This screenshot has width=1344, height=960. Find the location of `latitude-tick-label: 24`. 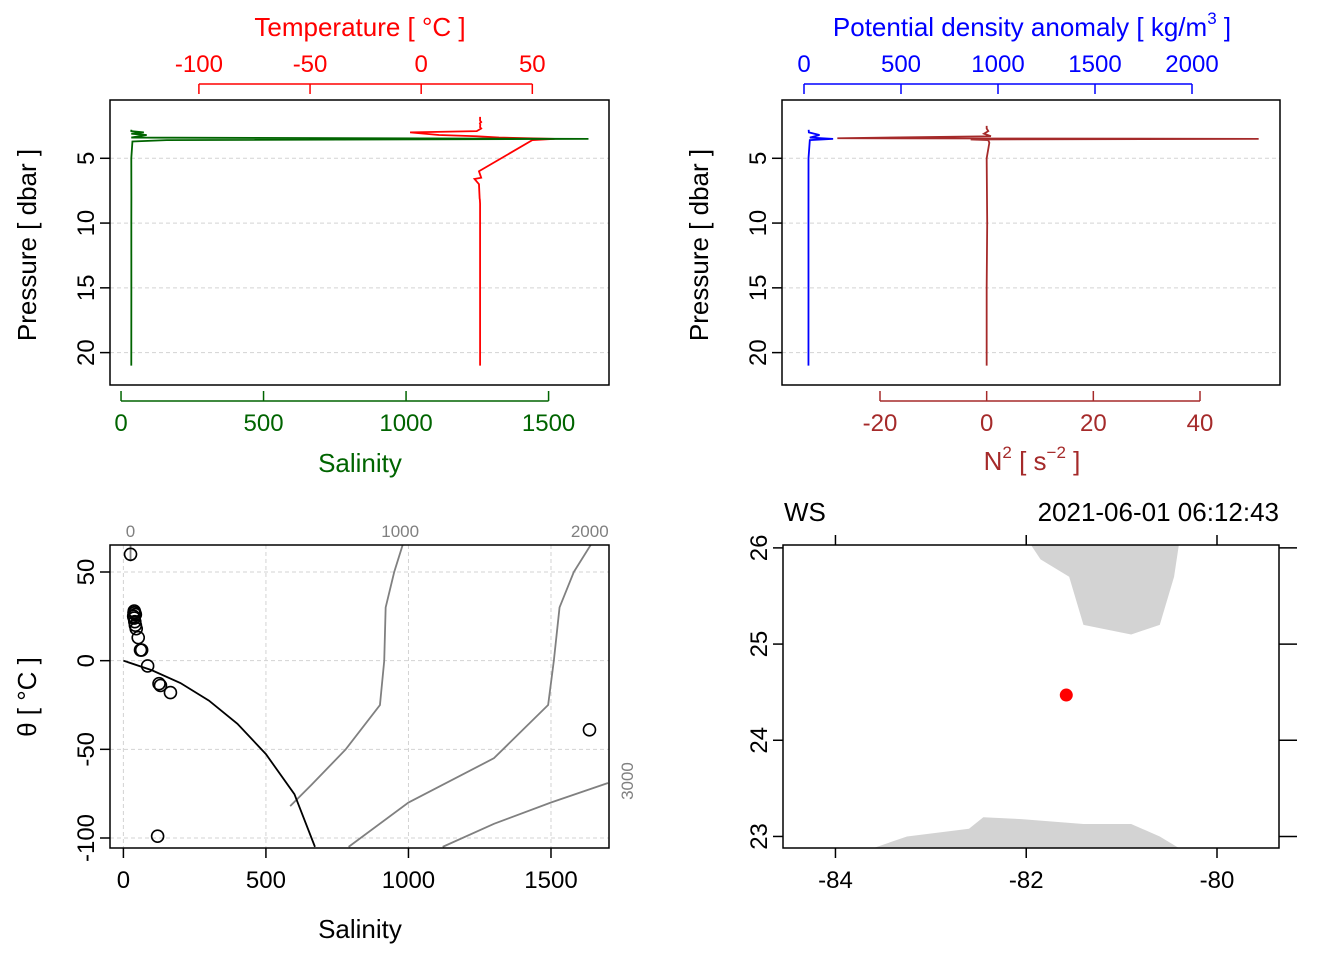

latitude-tick-label: 24 is located at coordinates (759, 740).